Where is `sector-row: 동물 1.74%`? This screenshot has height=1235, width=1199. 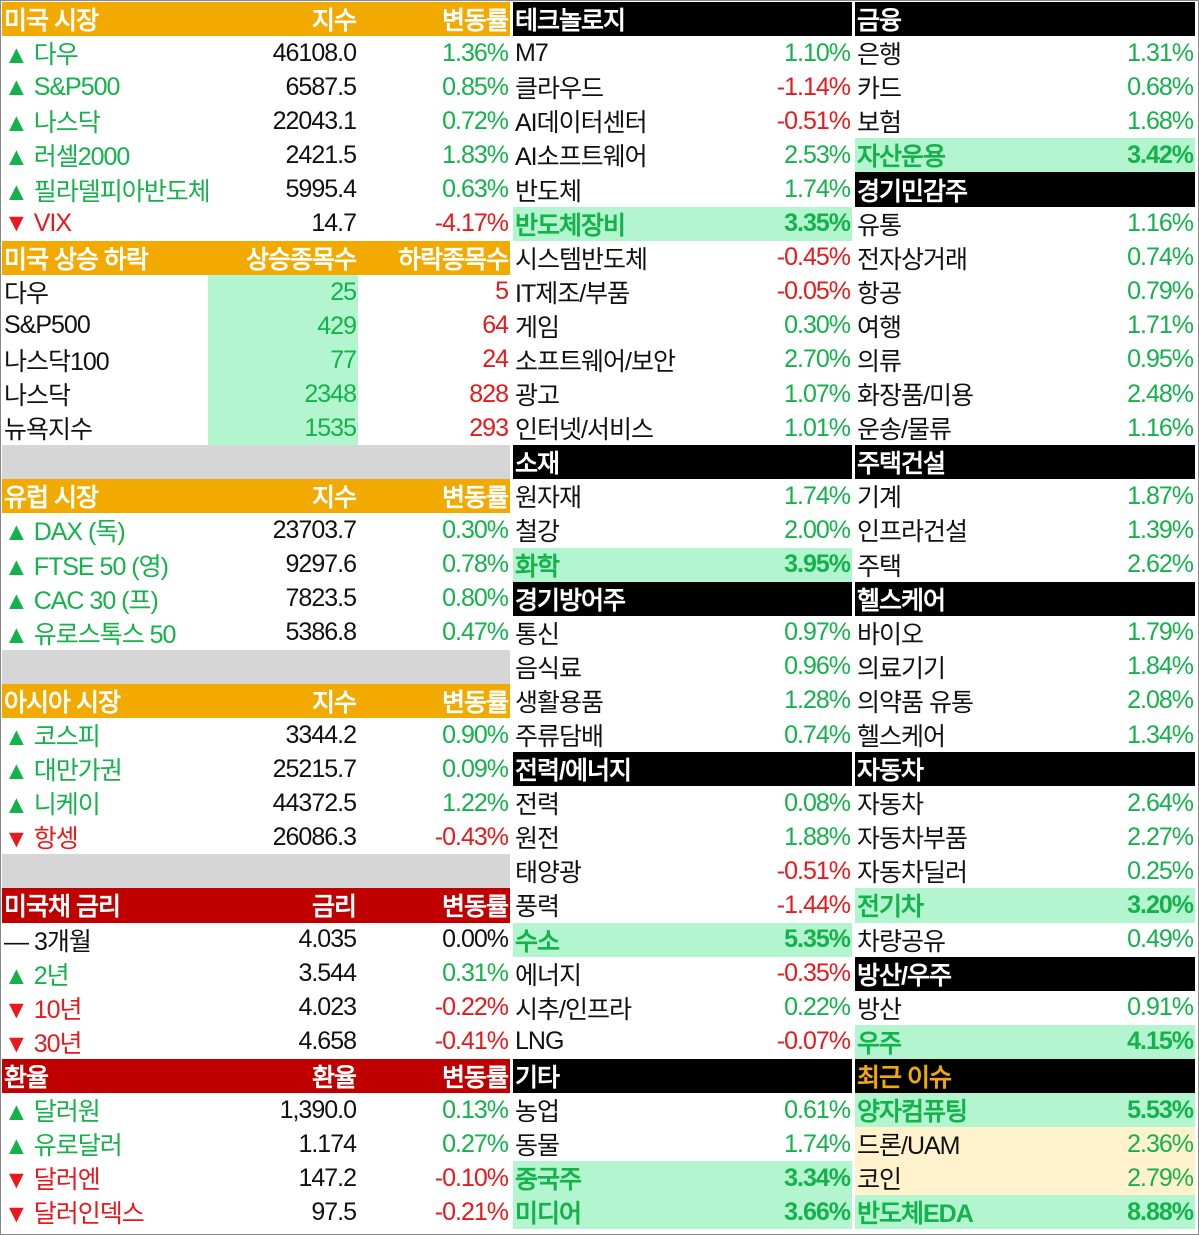 sector-row: 동물 1.74% is located at coordinates (682, 1144).